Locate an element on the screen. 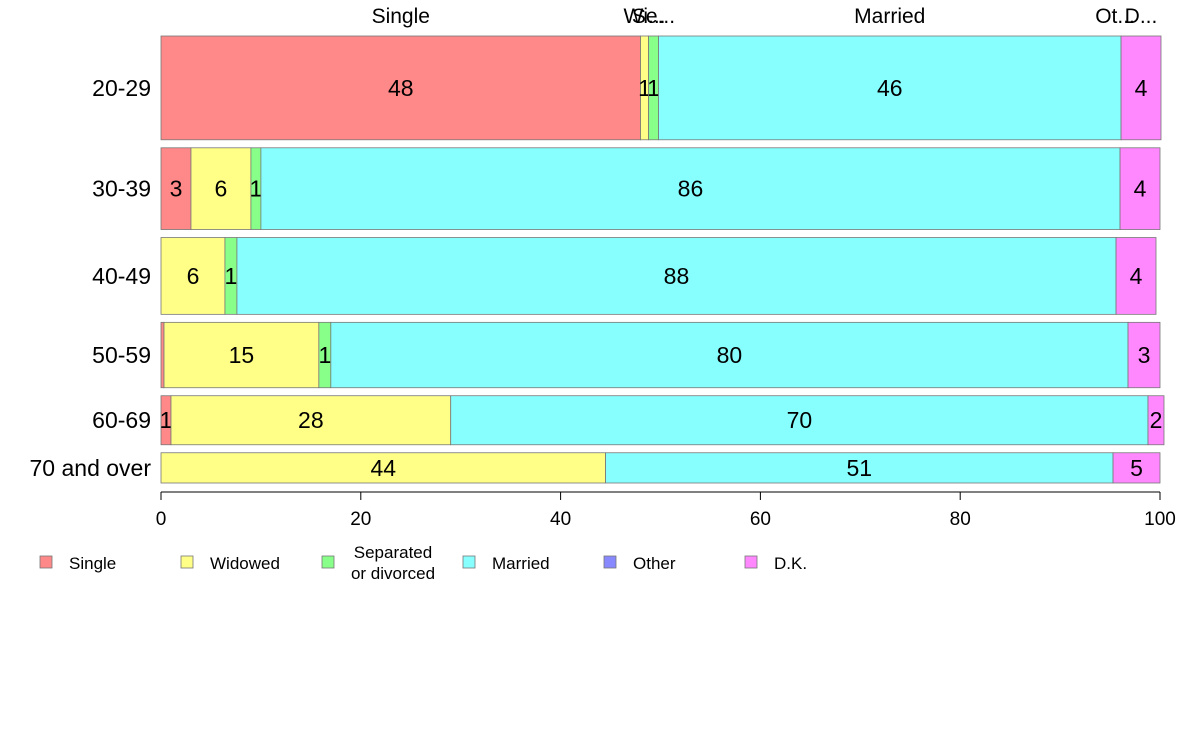 The width and height of the screenshot is (1188, 736). y-tick-label: 20-29 is located at coordinates (121, 88).